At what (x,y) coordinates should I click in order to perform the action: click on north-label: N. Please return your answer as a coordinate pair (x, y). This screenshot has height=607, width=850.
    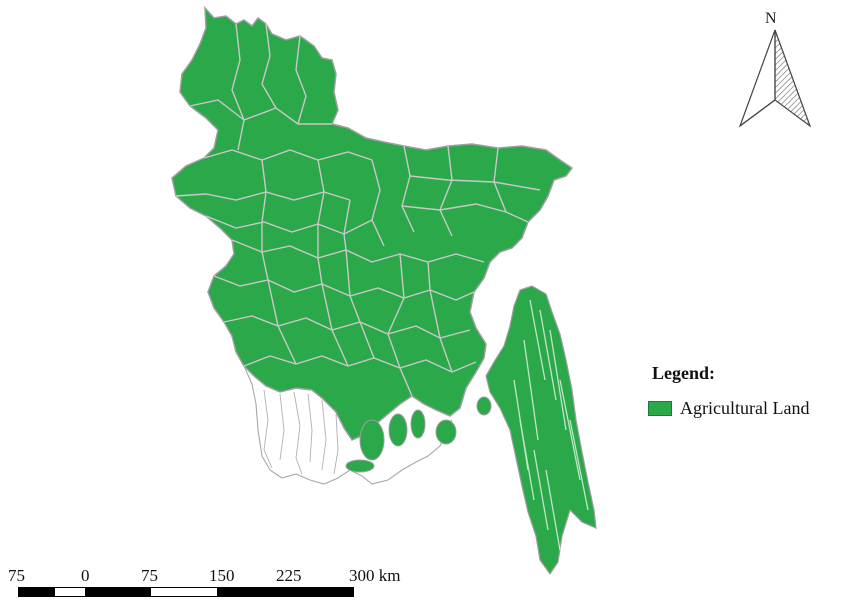
    Looking at the image, I should click on (771, 18).